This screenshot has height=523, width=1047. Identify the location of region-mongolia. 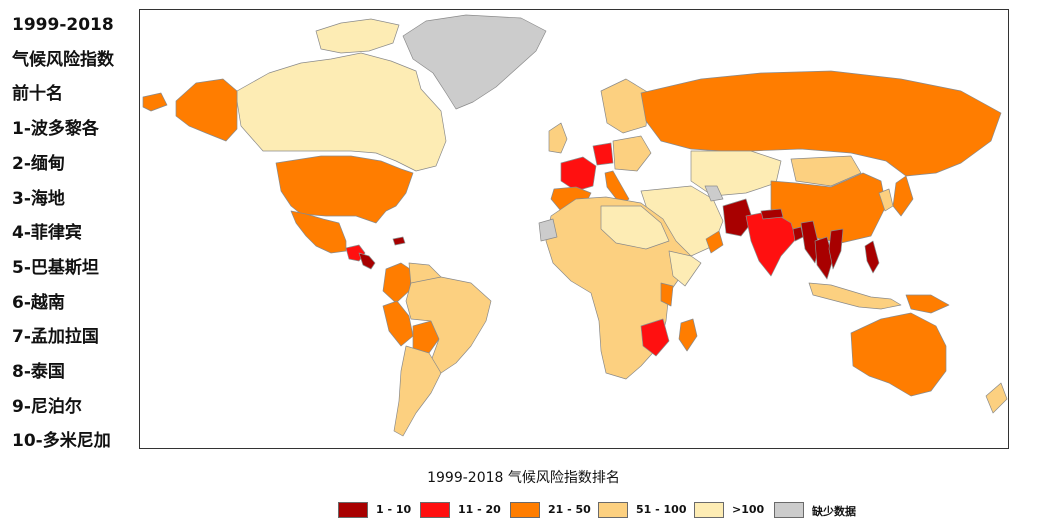
(826, 171).